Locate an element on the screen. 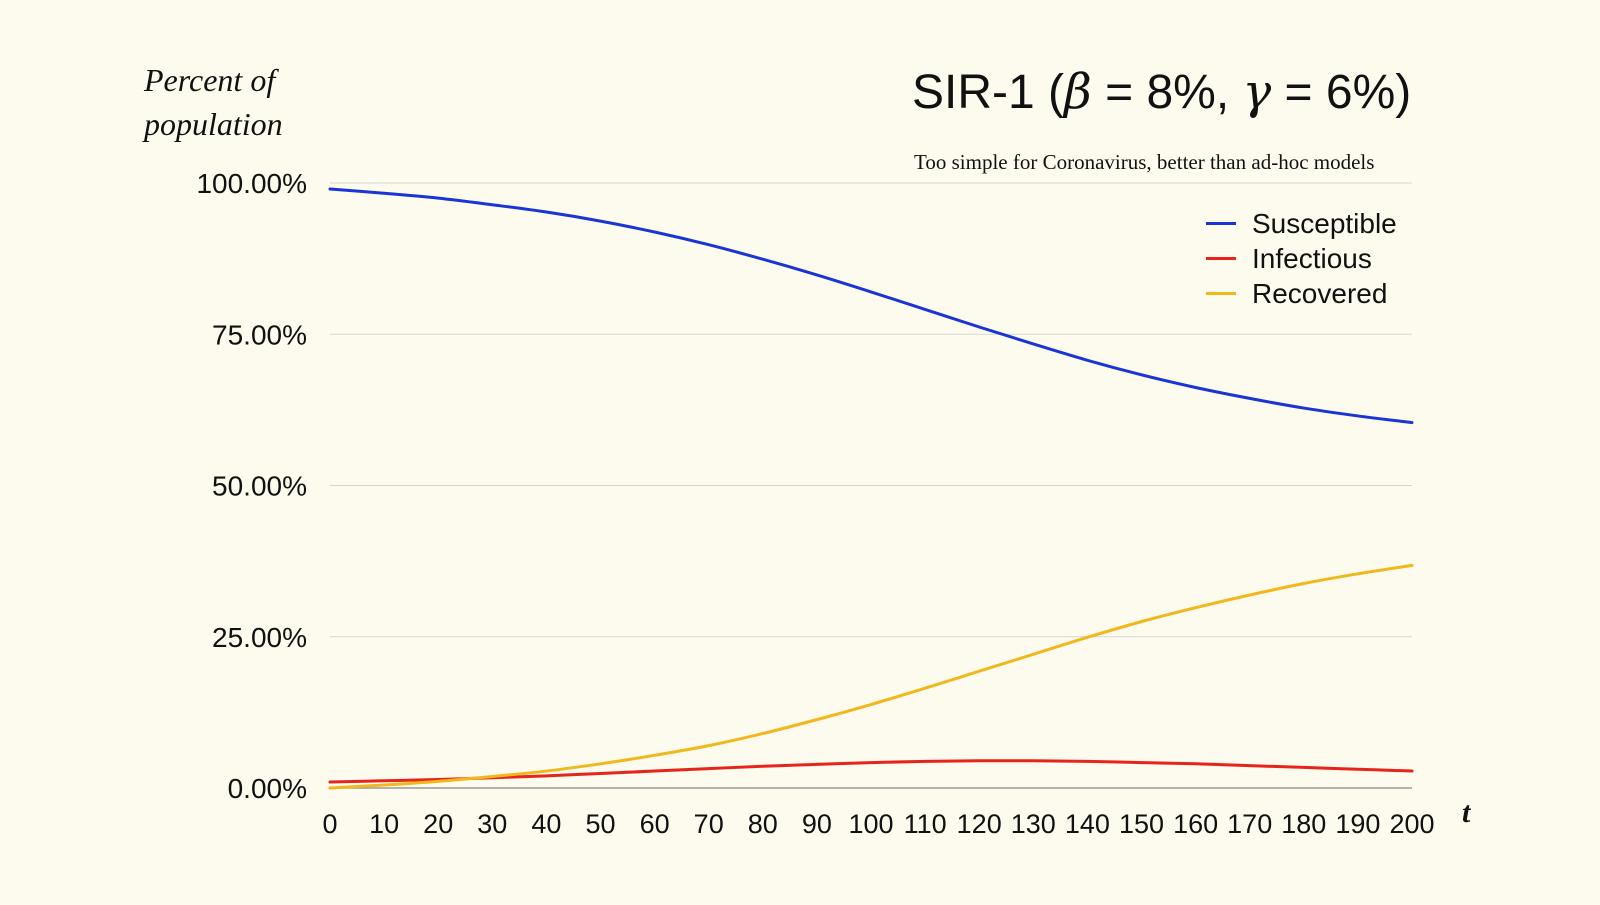 This screenshot has width=1600, height=905. series-line-infectious is located at coordinates (871, 771).